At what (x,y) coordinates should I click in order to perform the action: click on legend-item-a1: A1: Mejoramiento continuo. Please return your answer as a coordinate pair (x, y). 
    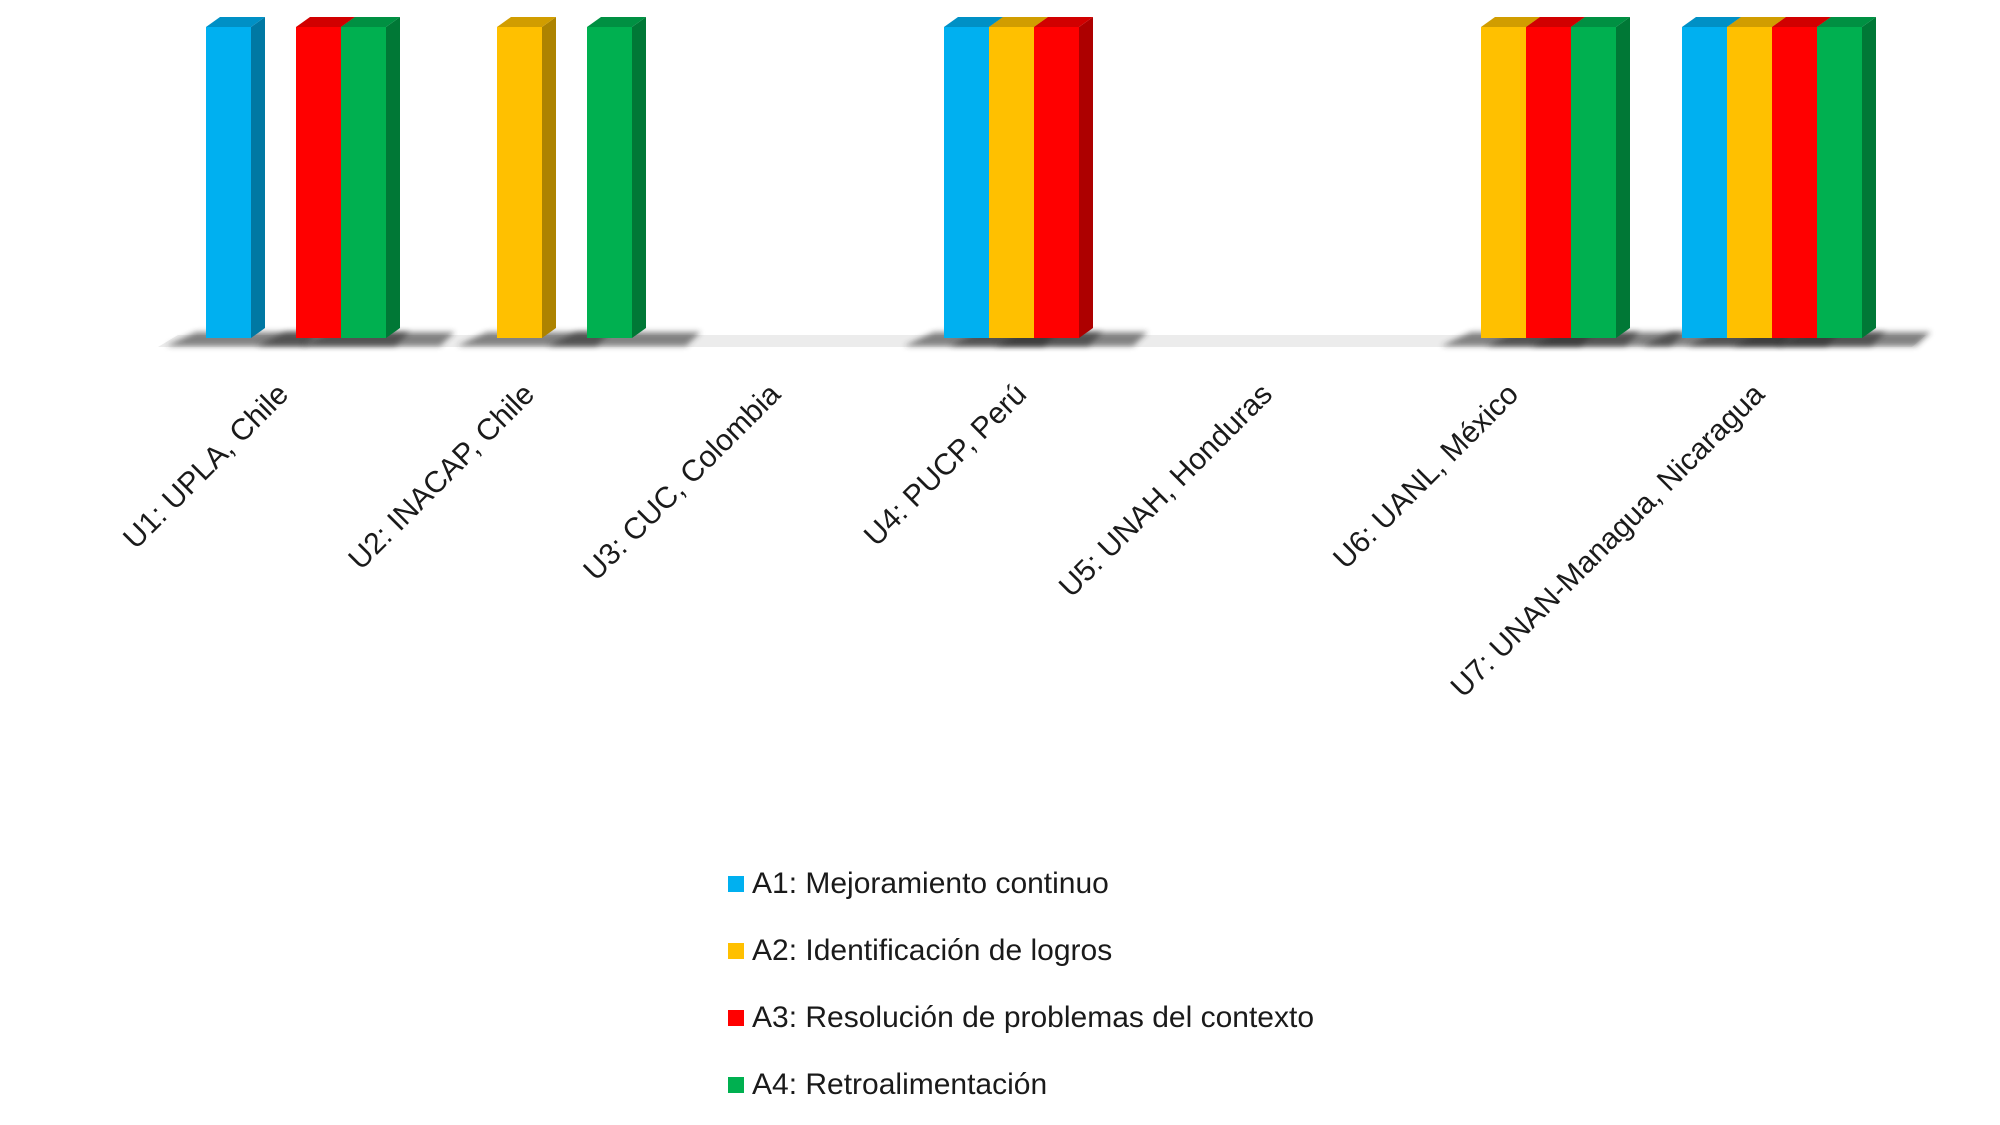
    Looking at the image, I should click on (1021, 883).